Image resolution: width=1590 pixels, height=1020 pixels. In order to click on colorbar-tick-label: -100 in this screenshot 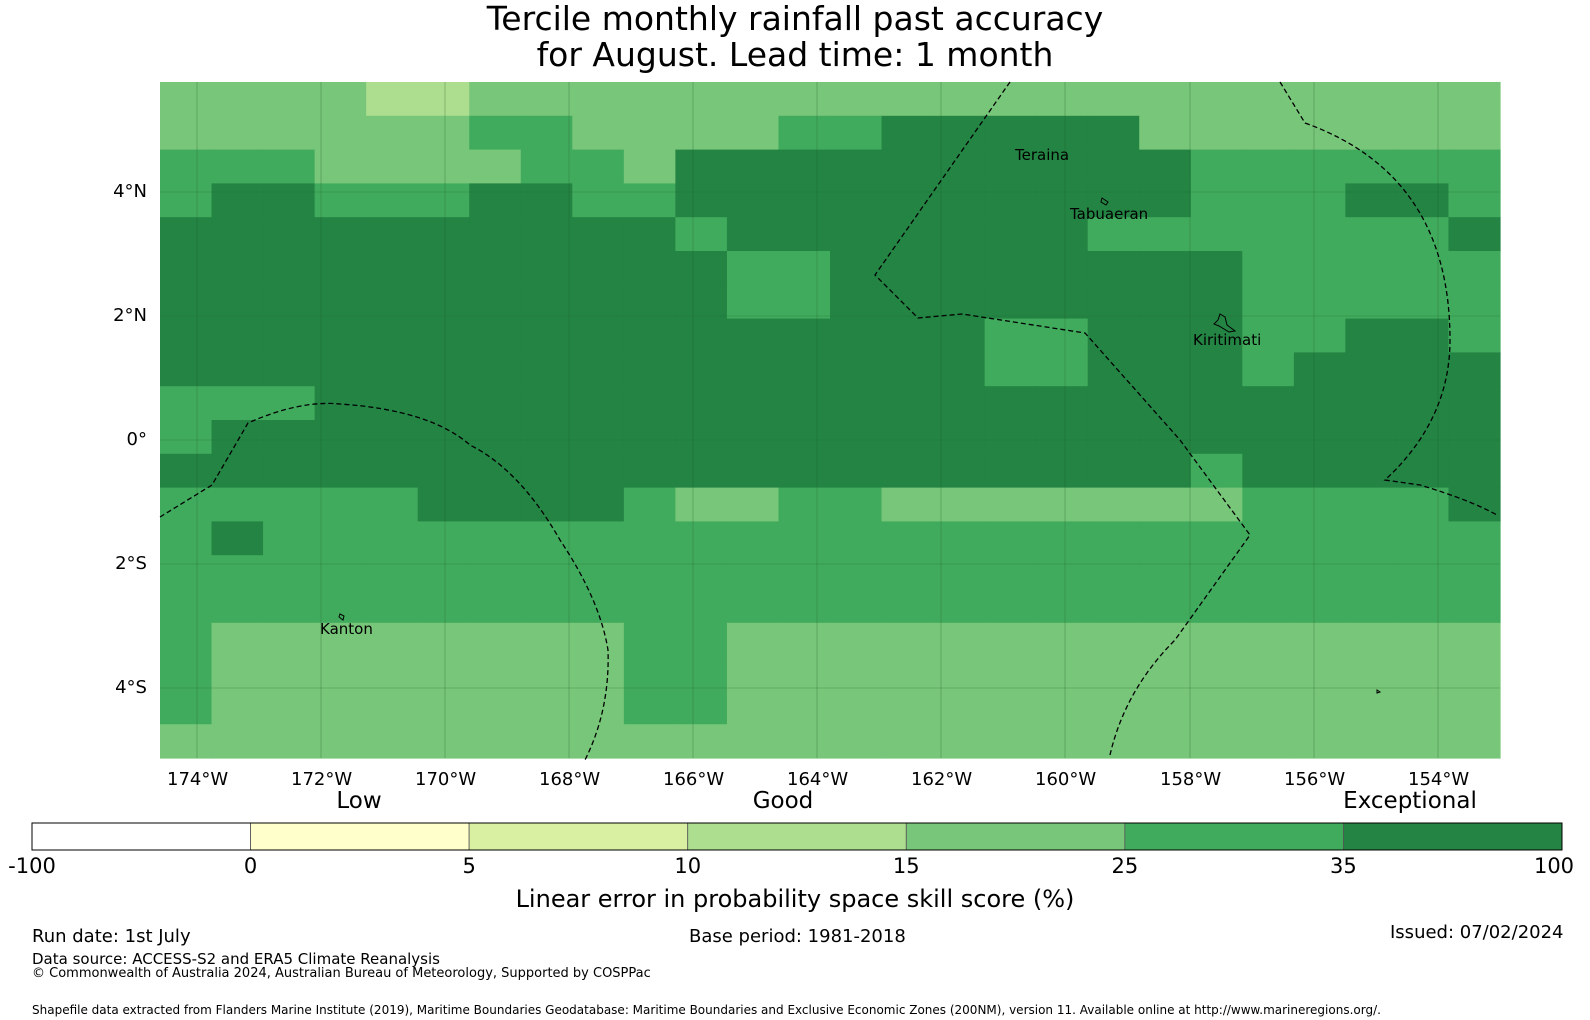, I will do `click(32, 866)`.